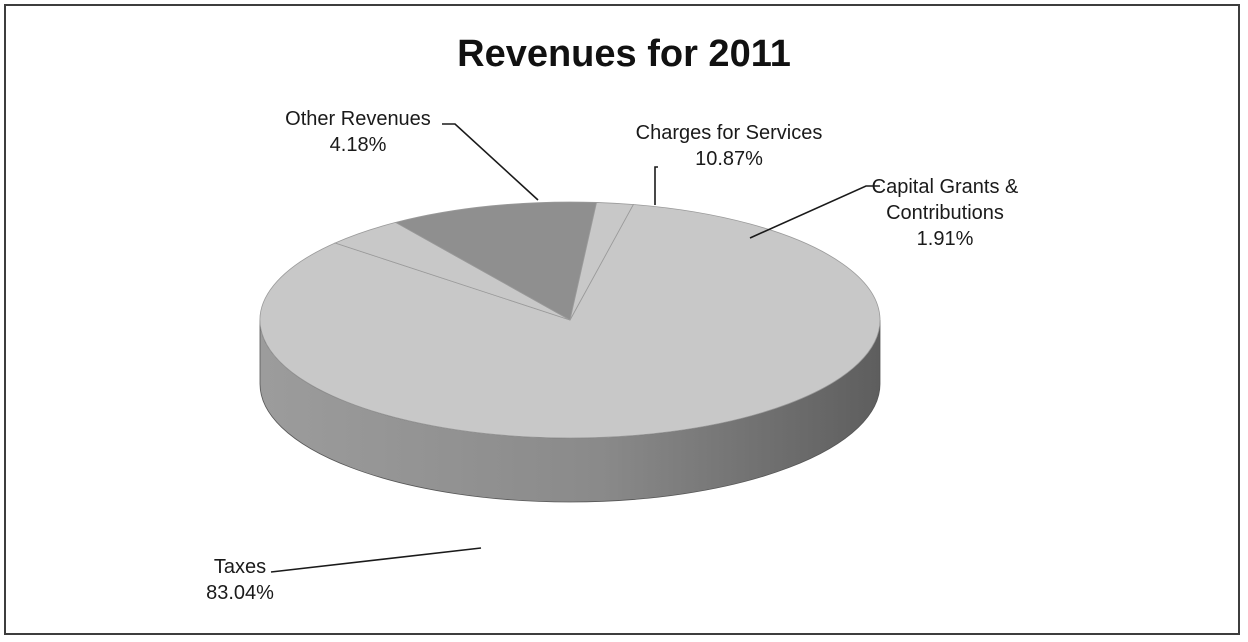 This screenshot has height=642, width=1248. I want to click on data-label-name-other-revenues: Other Revenues, so click(358, 119).